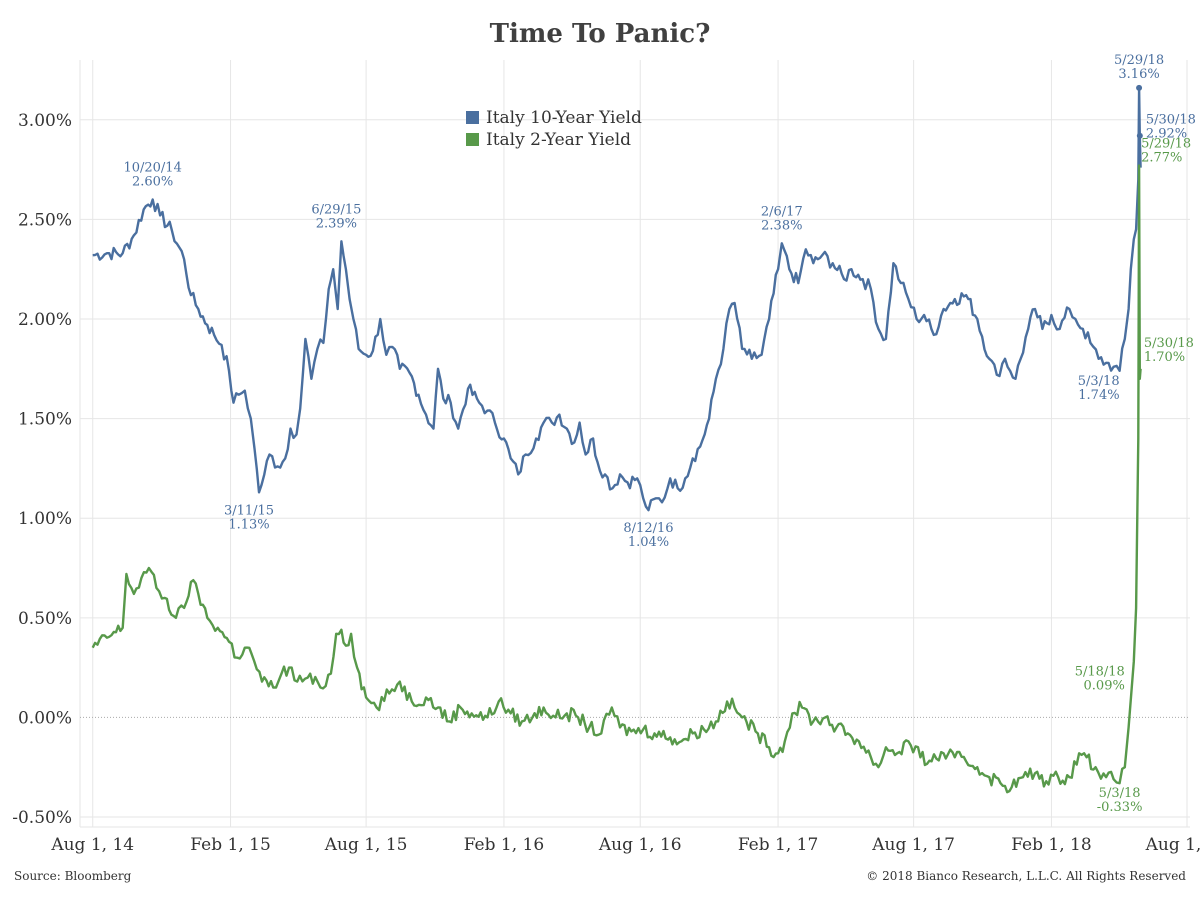  Describe the element at coordinates (248, 524) in the screenshot. I see `annotation-value: 1.13%` at that location.